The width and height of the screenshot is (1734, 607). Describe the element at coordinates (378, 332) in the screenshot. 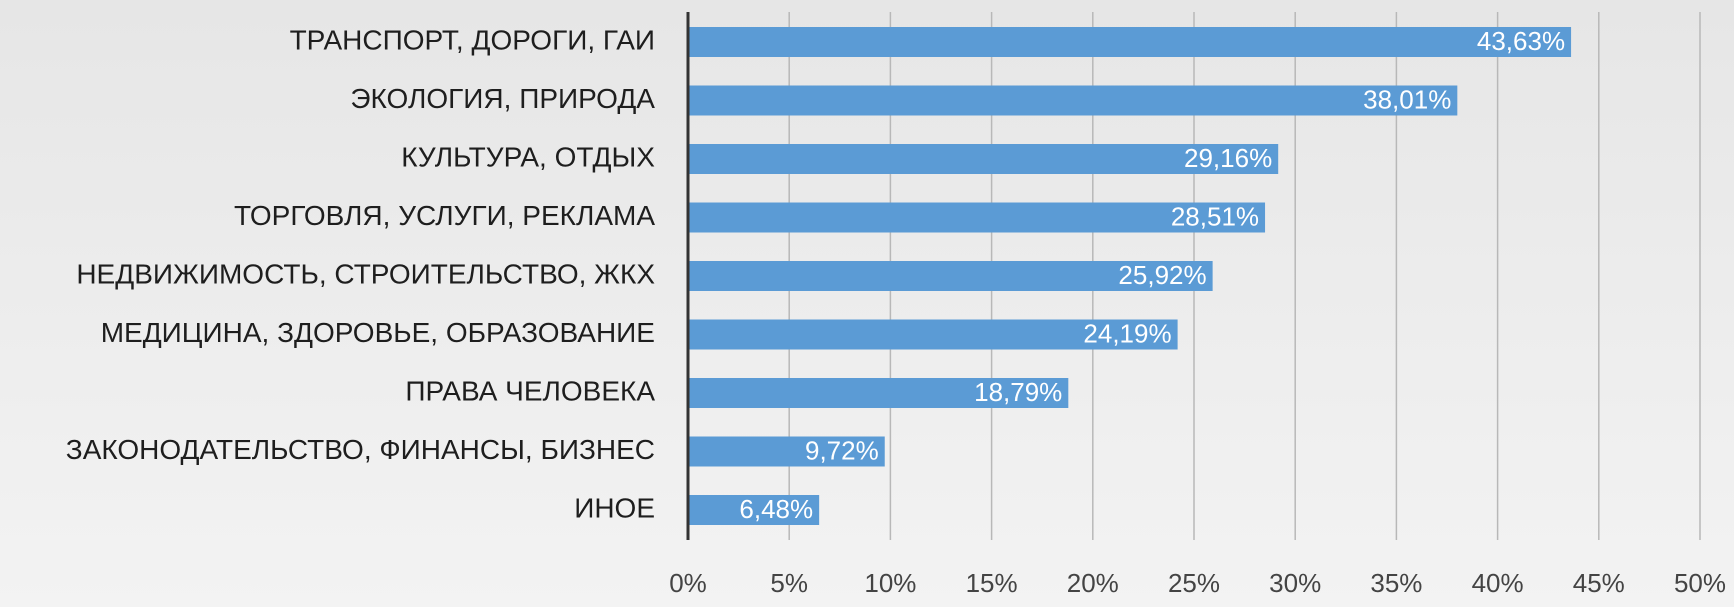

I see `y-tick-label: МЕДИЦИНА, ЗДОРОВЬЕ, ОБРАЗОВАНИЕ` at that location.